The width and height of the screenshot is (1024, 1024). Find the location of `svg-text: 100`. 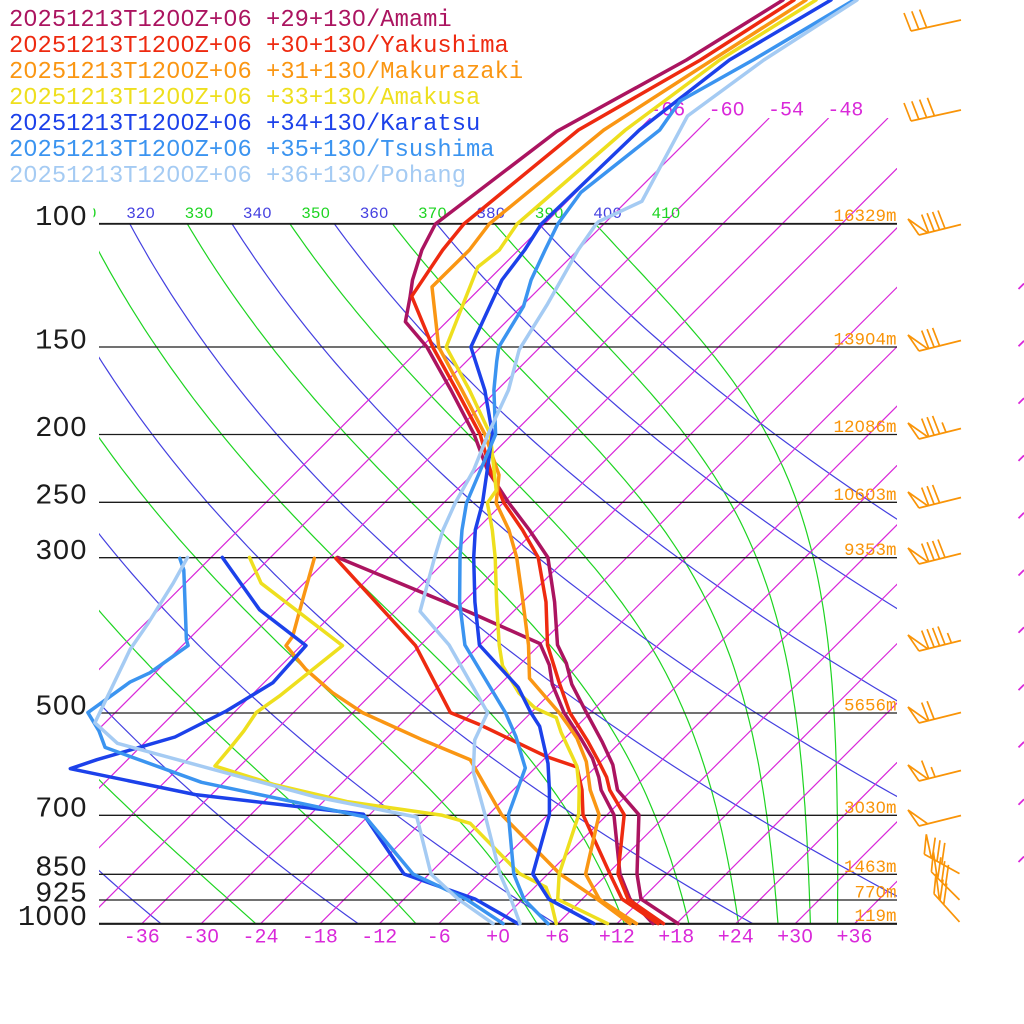

svg-text: 100 is located at coordinates (61, 217).